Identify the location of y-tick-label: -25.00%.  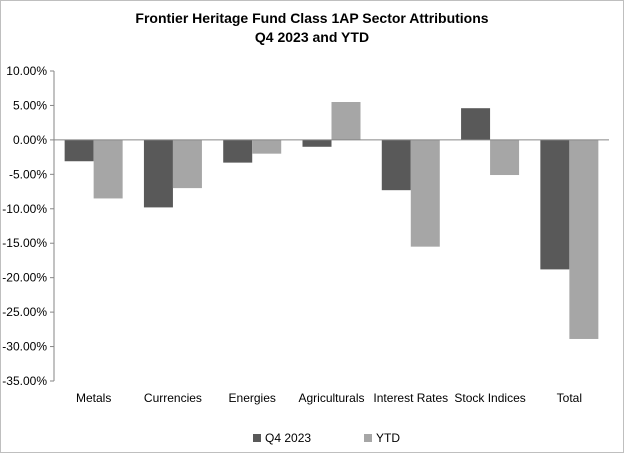
(24, 312).